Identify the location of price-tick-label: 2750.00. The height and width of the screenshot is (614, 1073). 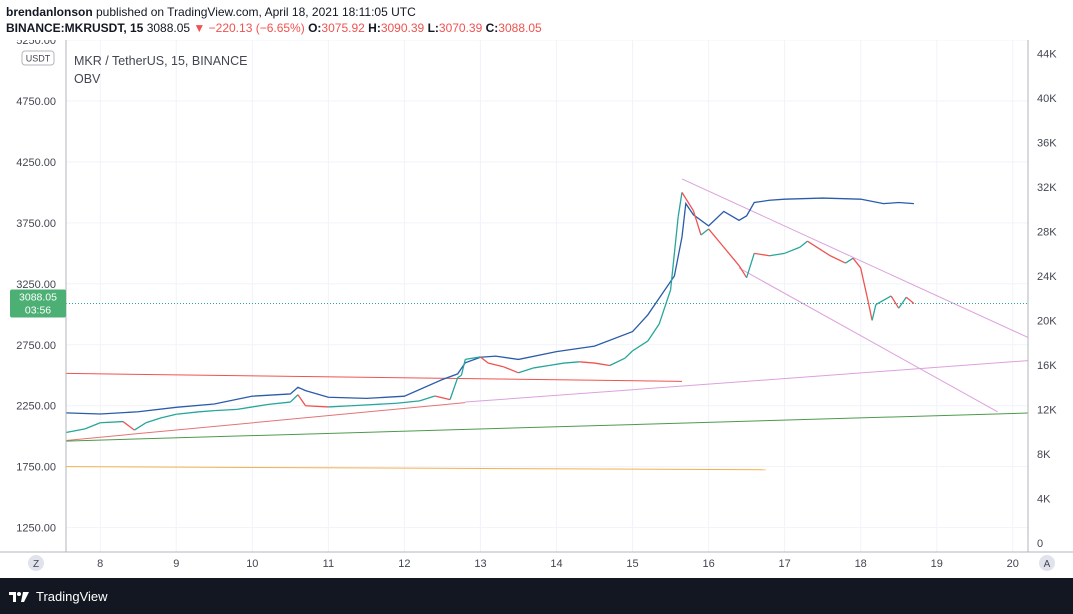
(36, 346).